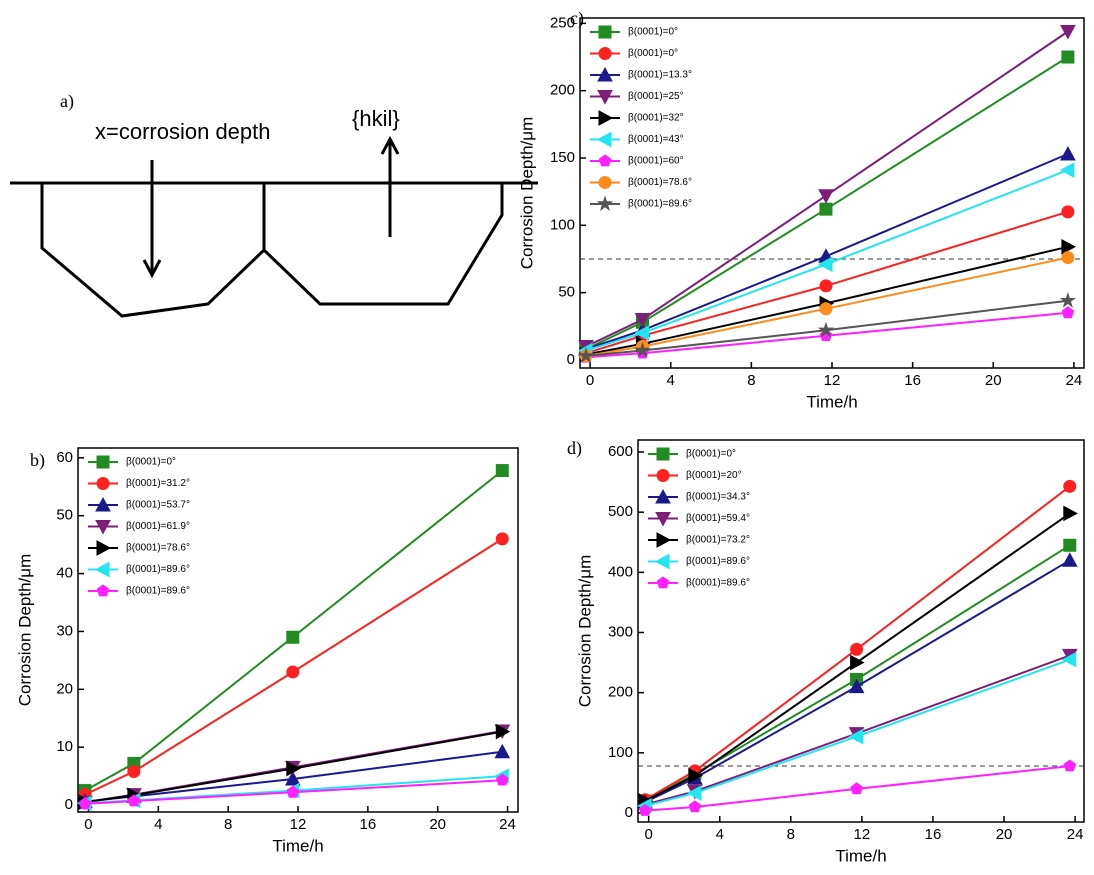  What do you see at coordinates (720, 834) in the screenshot?
I see `x-tick-label: 4` at bounding box center [720, 834].